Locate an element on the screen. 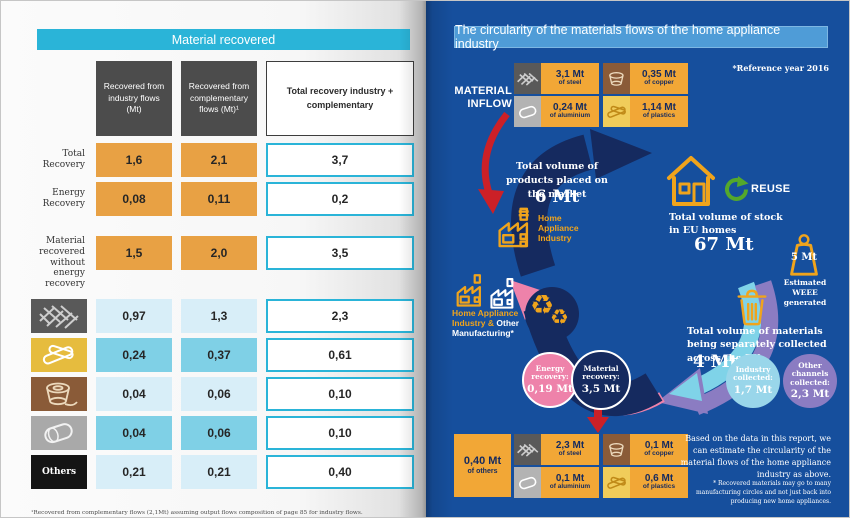  cell-value: 0,08 is located at coordinates (134, 199).